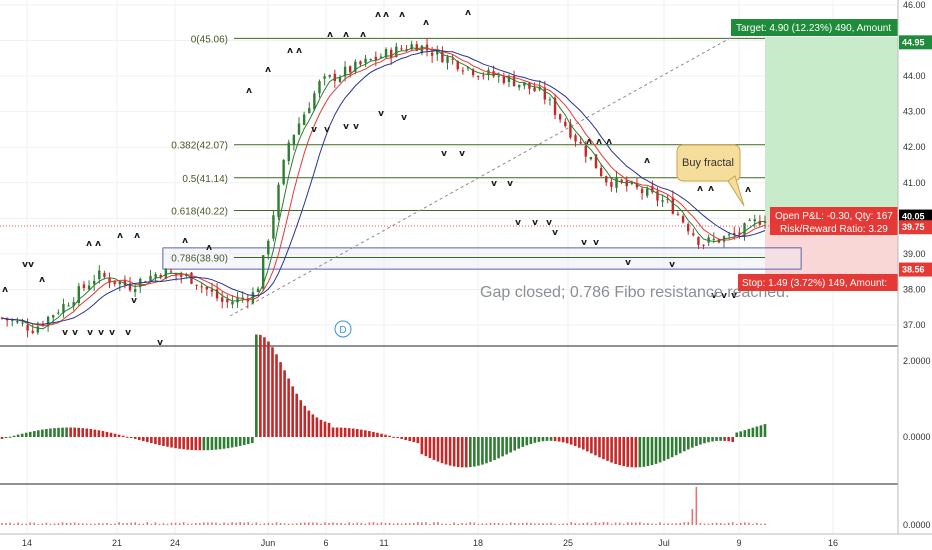 This screenshot has height=550, width=932. I want to click on stop-tag: Stop: 1.49 (3.72%) 149, Amount:, so click(818, 282).